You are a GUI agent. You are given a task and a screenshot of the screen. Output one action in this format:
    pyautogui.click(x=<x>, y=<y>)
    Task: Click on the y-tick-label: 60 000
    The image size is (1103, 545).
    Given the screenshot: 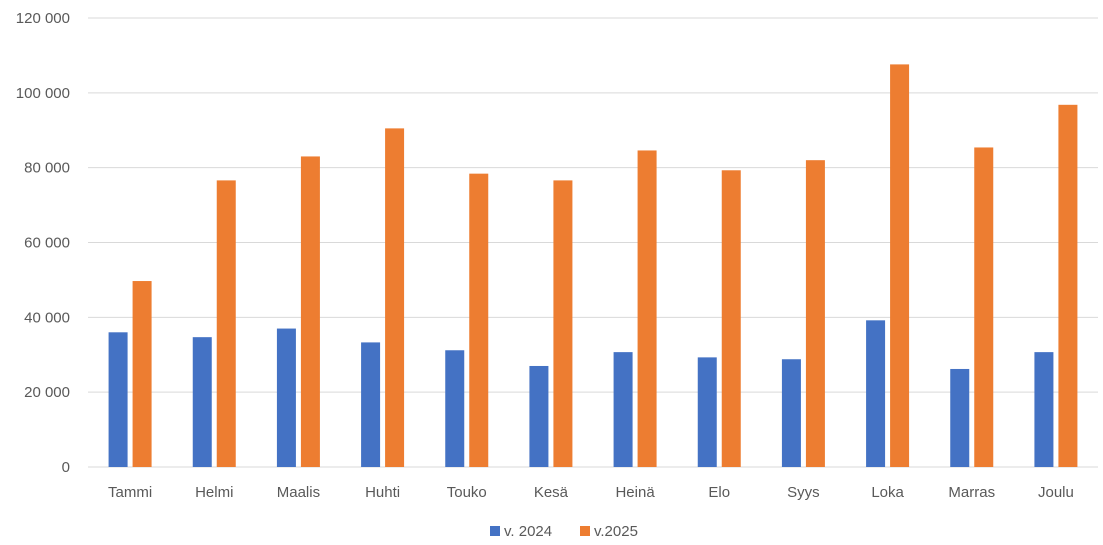 What is the action you would take?
    pyautogui.click(x=47, y=243)
    